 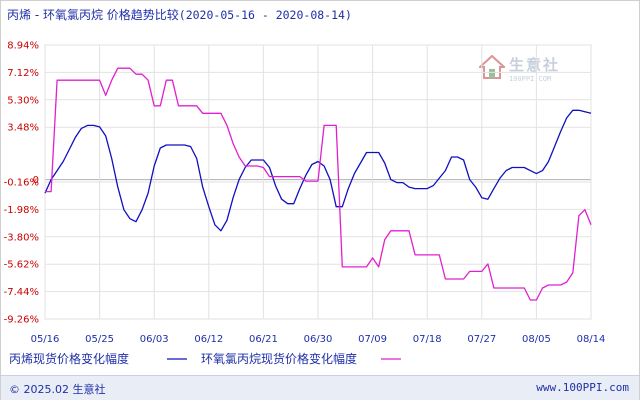 I want to click on x-tick-label: 06/21, so click(x=263, y=339).